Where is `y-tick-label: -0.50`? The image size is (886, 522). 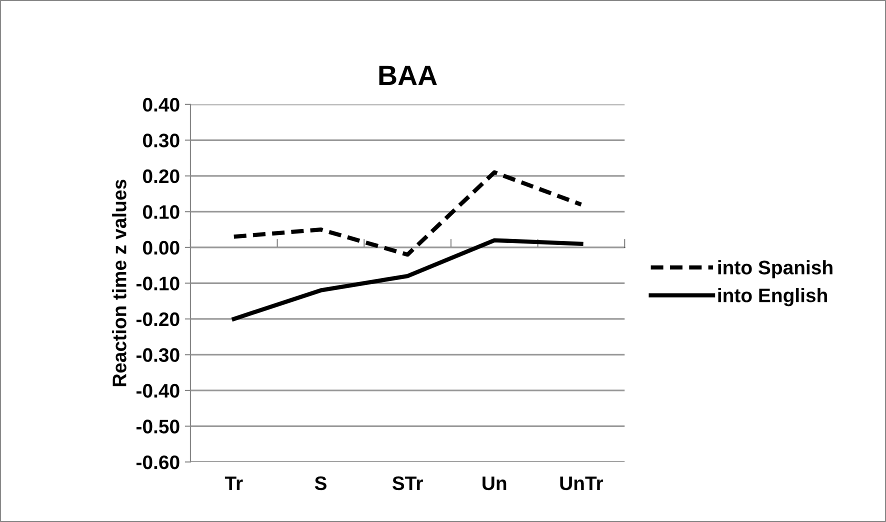 y-tick-label: -0.50 is located at coordinates (158, 427).